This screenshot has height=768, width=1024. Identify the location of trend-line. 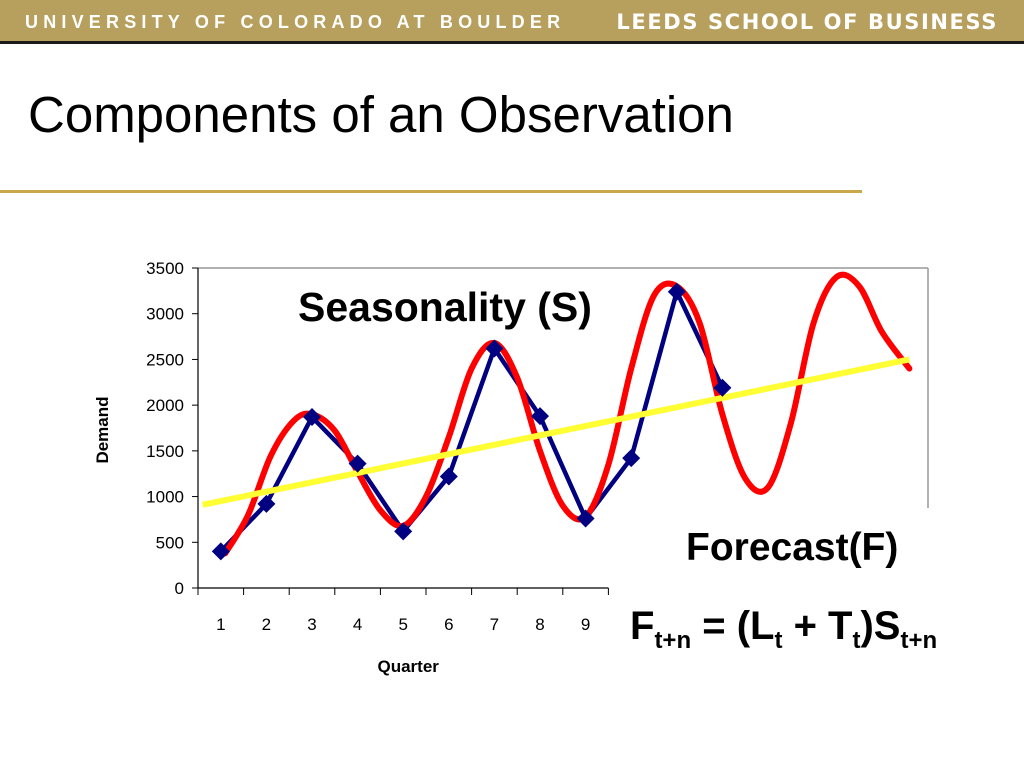
(555, 432).